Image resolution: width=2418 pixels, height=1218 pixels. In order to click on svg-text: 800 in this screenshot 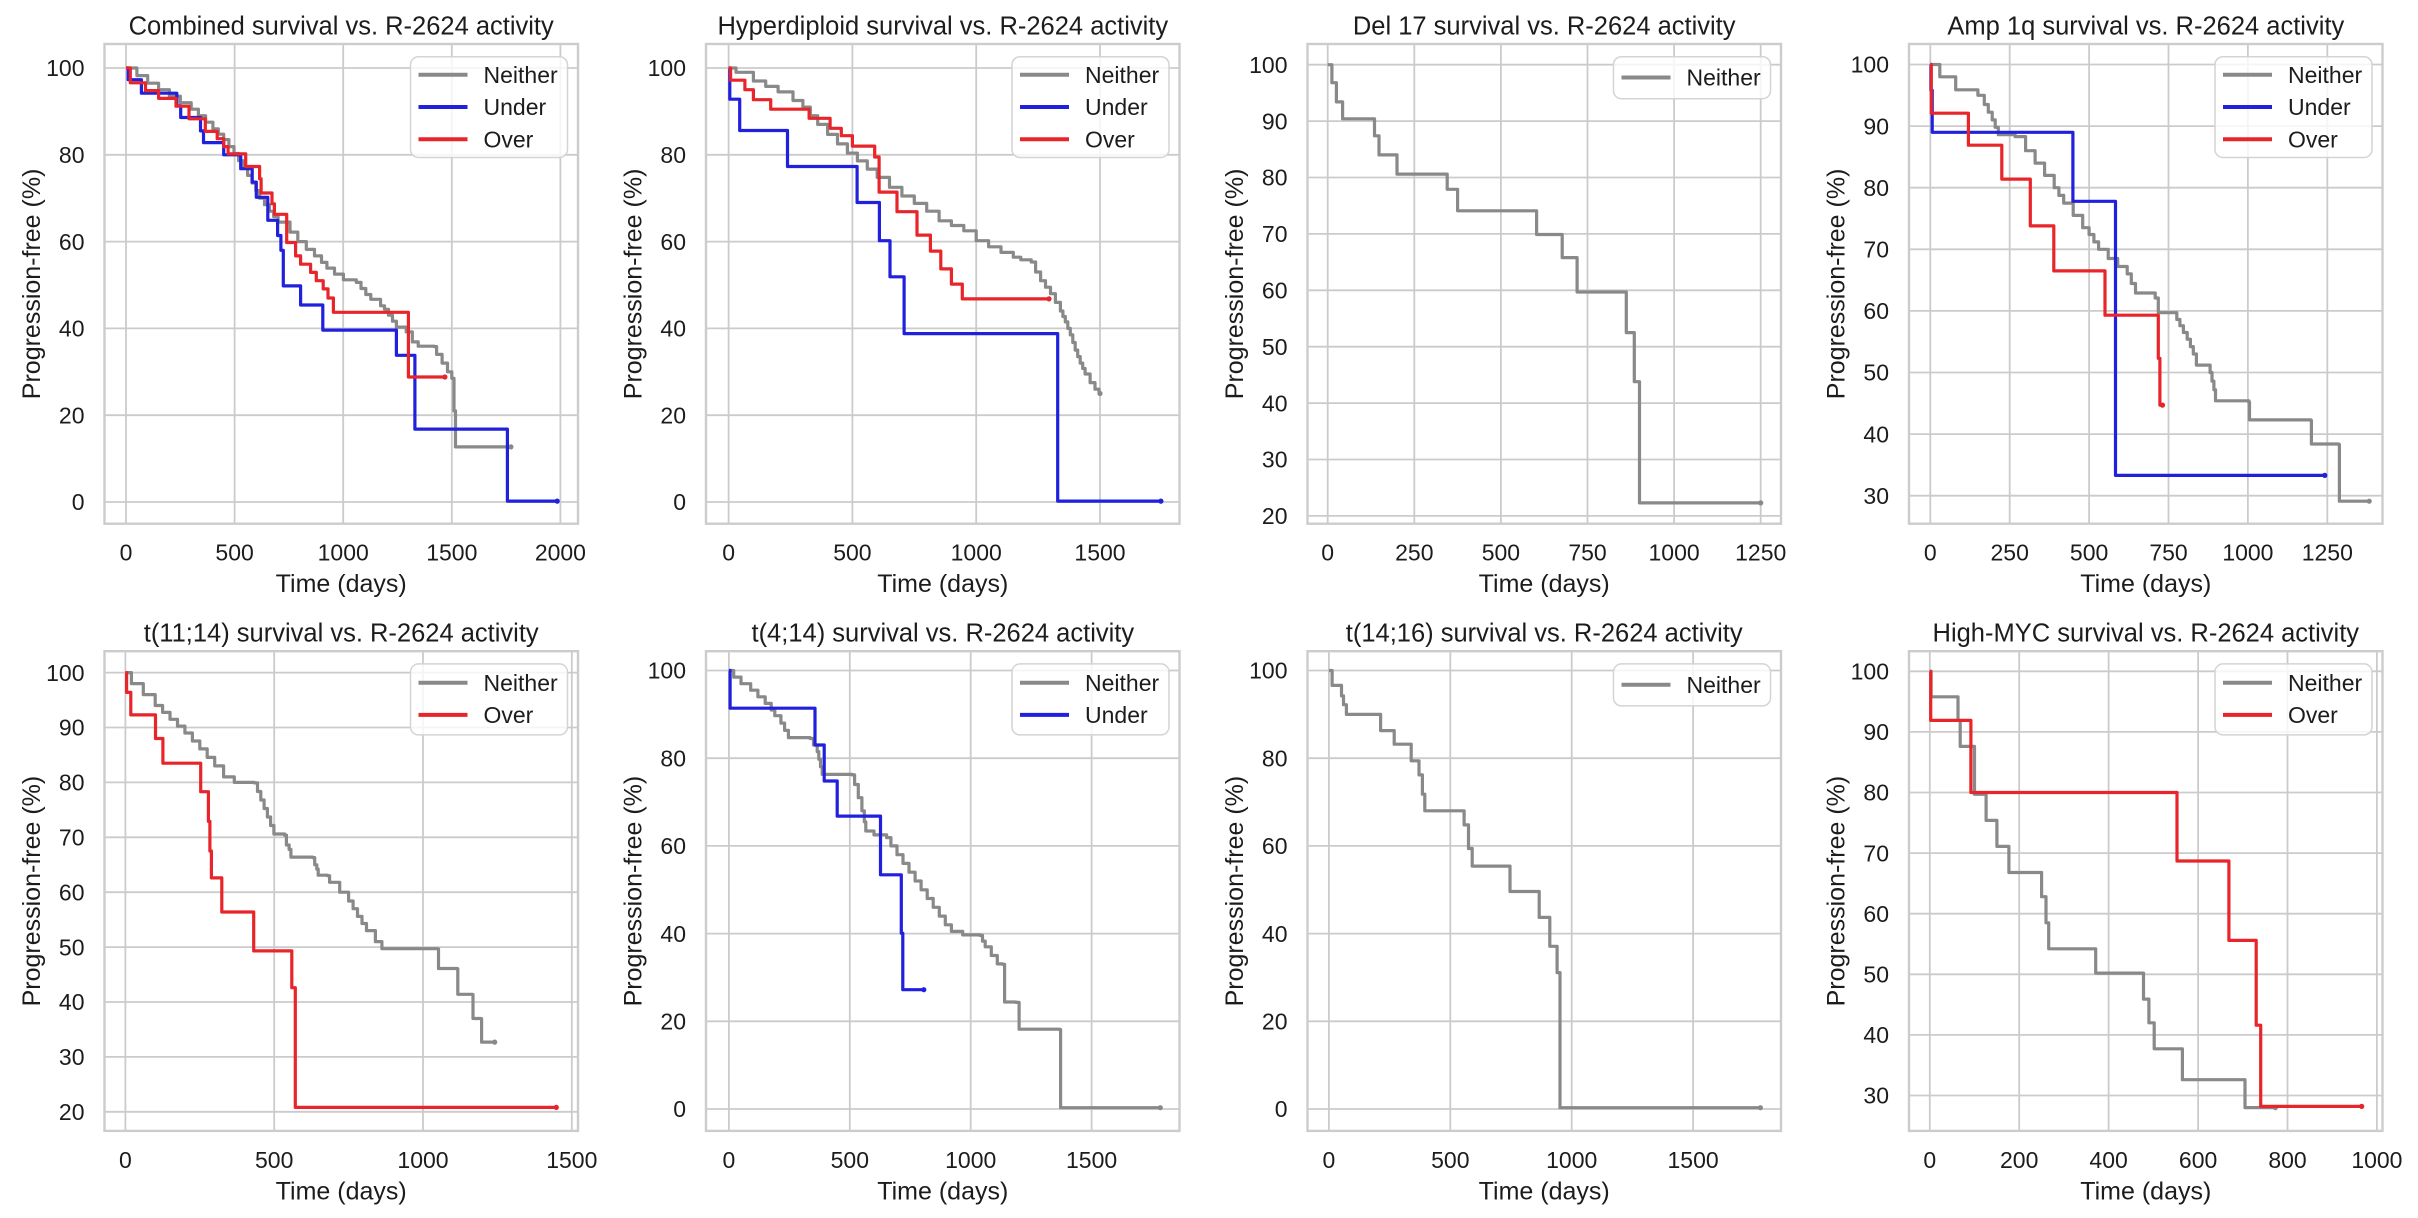, I will do `click(2287, 1160)`.